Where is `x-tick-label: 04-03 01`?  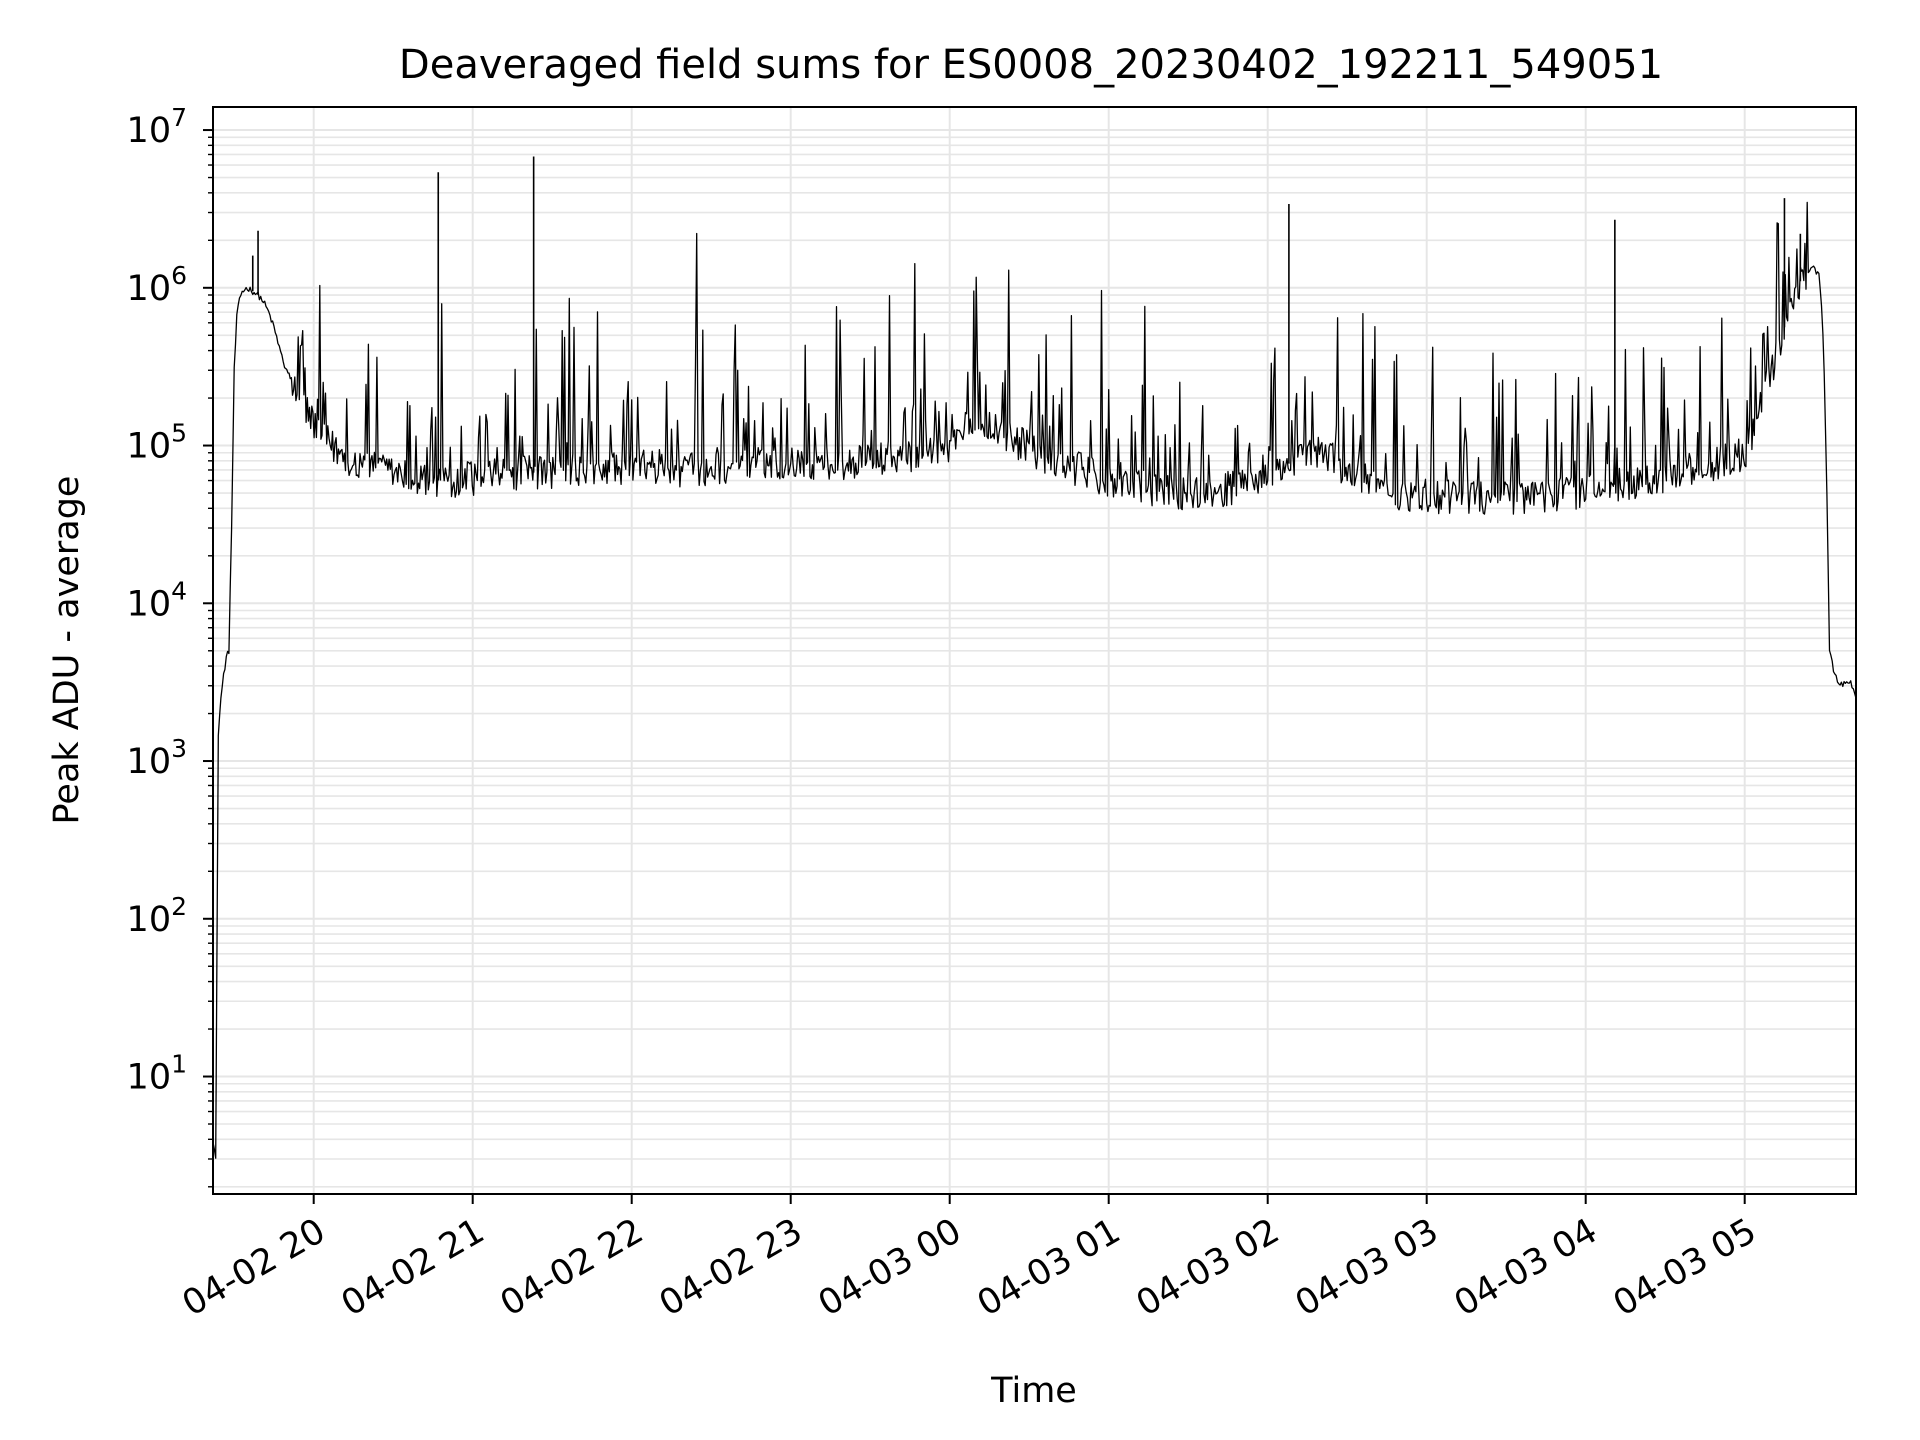
x-tick-label: 04-03 01 is located at coordinates (1049, 1267).